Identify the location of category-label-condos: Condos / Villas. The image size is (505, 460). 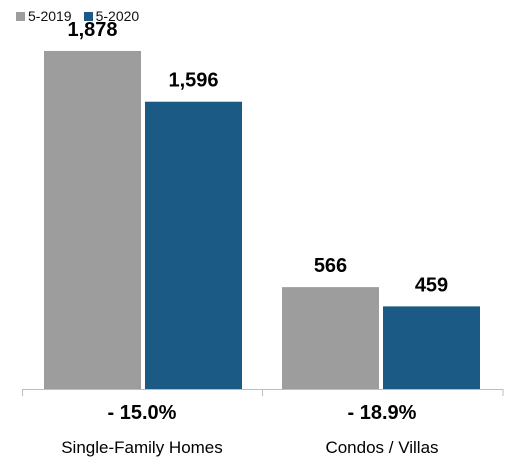
(381, 447).